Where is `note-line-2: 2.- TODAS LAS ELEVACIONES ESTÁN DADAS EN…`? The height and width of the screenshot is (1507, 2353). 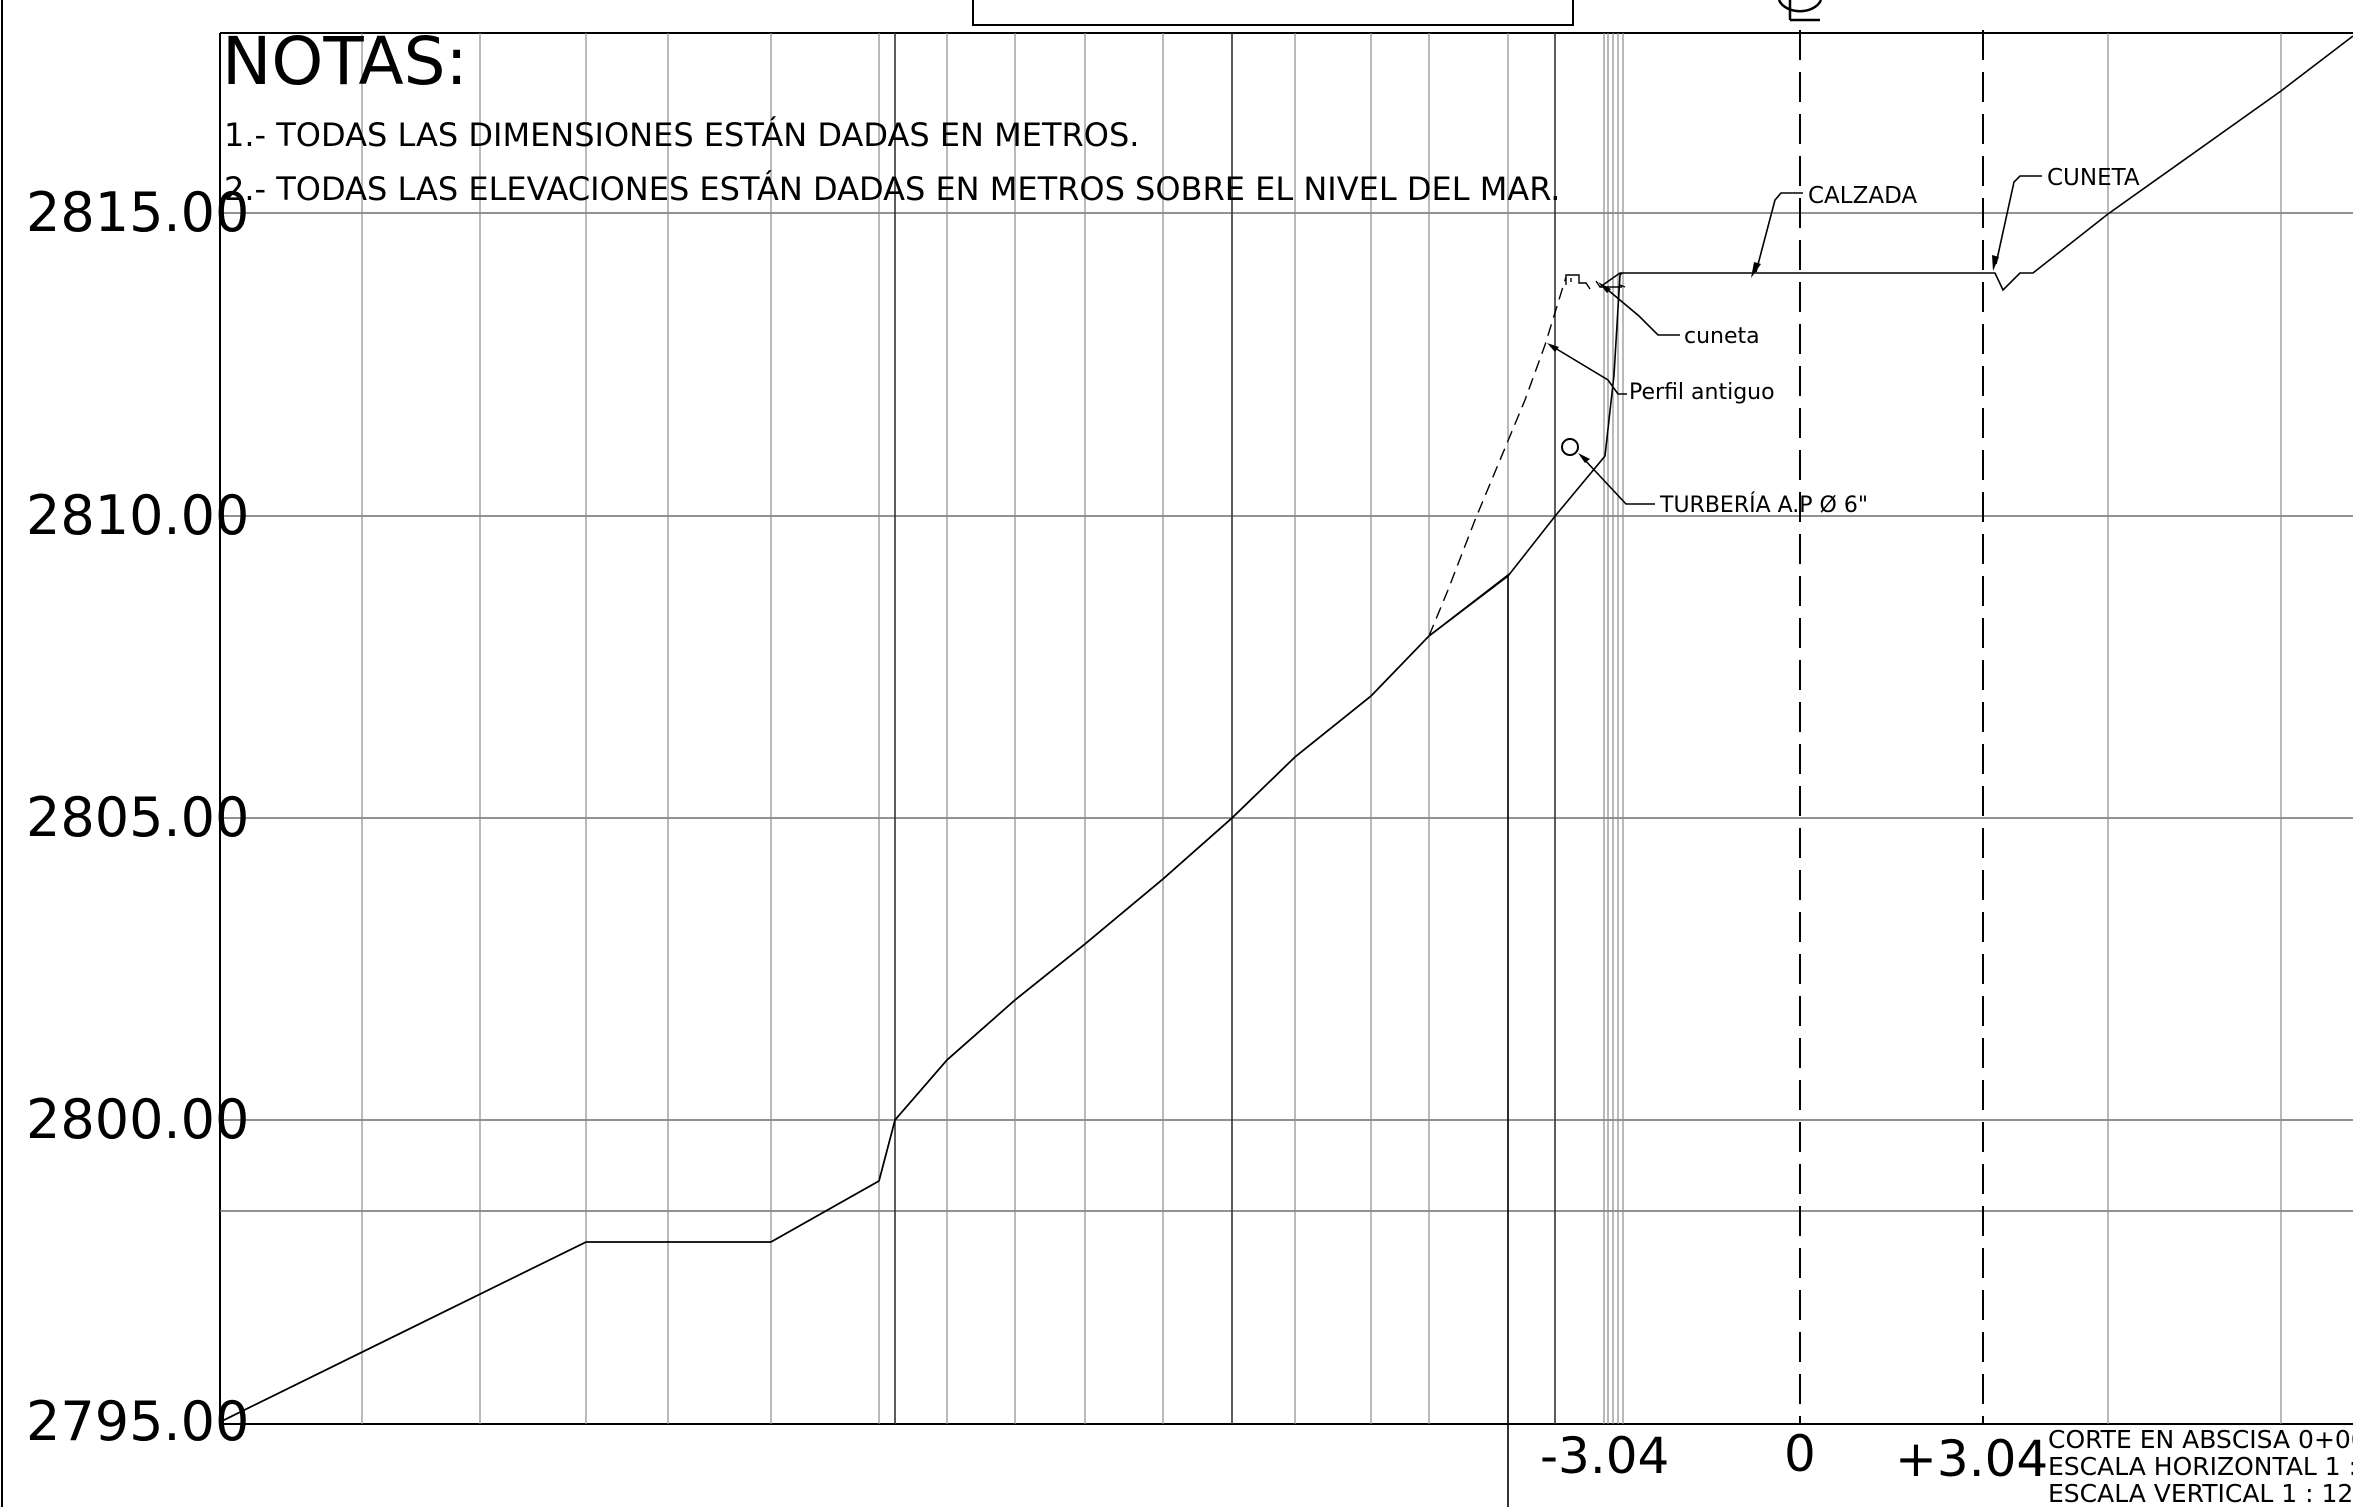 note-line-2: 2.- TODAS LAS ELEVACIONES ESTÁN DADAS EN… is located at coordinates (892, 189).